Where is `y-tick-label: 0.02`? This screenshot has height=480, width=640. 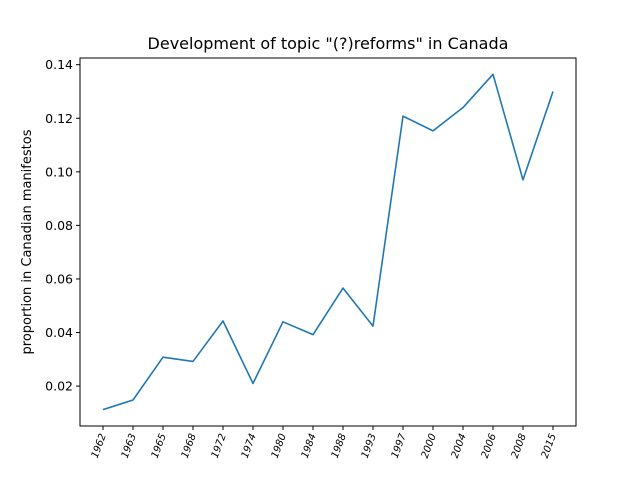
y-tick-label: 0.02 is located at coordinates (59, 386).